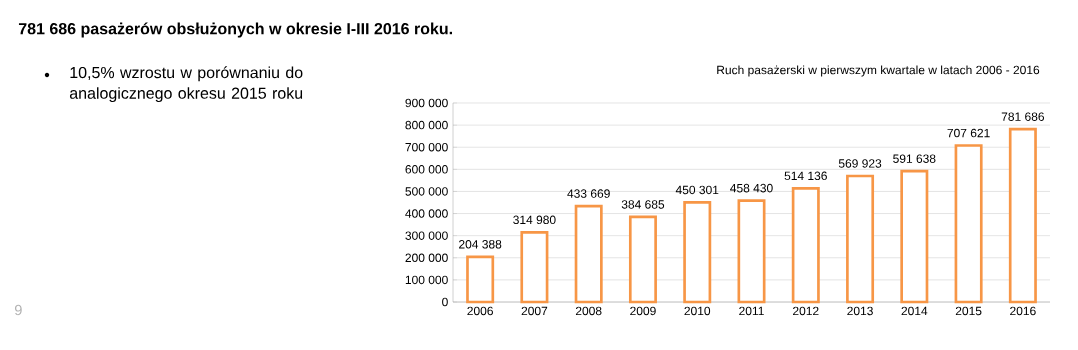 The height and width of the screenshot is (350, 1078). Describe the element at coordinates (914, 311) in the screenshot. I see `x-tick-label: 2014` at that location.